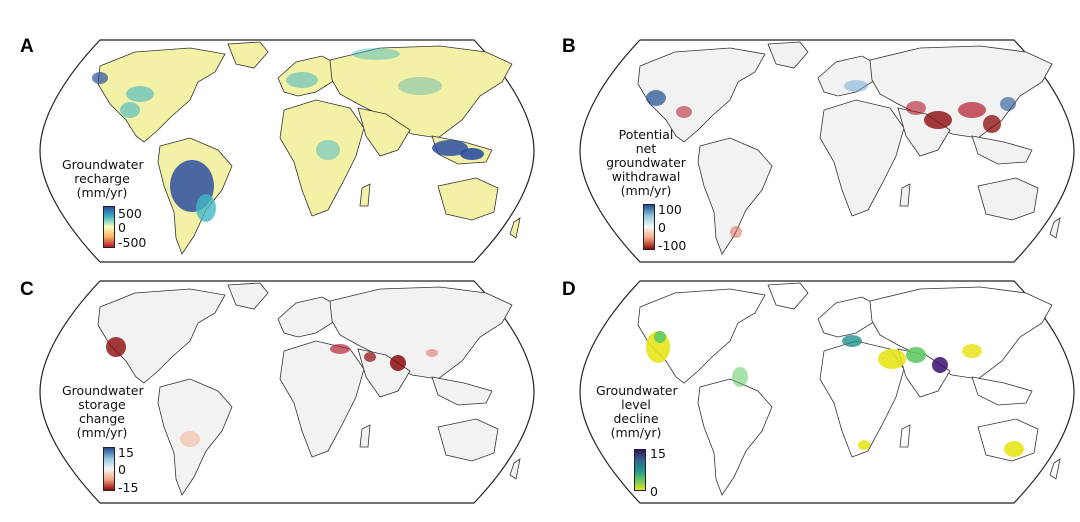 The height and width of the screenshot is (522, 1080). Describe the element at coordinates (27, 289) in the screenshot. I see `panel-label: C` at that location.